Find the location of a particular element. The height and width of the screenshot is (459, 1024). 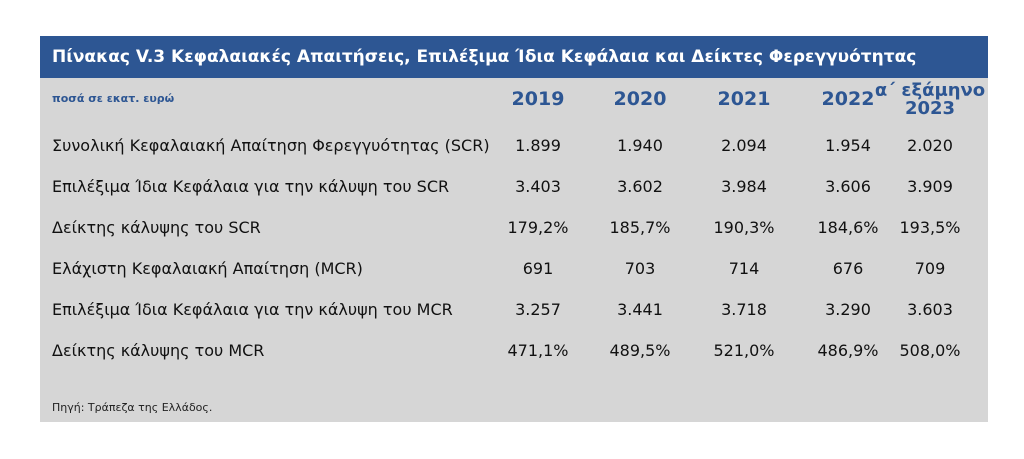

column-header-h1-2023-line1: α΄ εξάμηνο is located at coordinates (930, 90).